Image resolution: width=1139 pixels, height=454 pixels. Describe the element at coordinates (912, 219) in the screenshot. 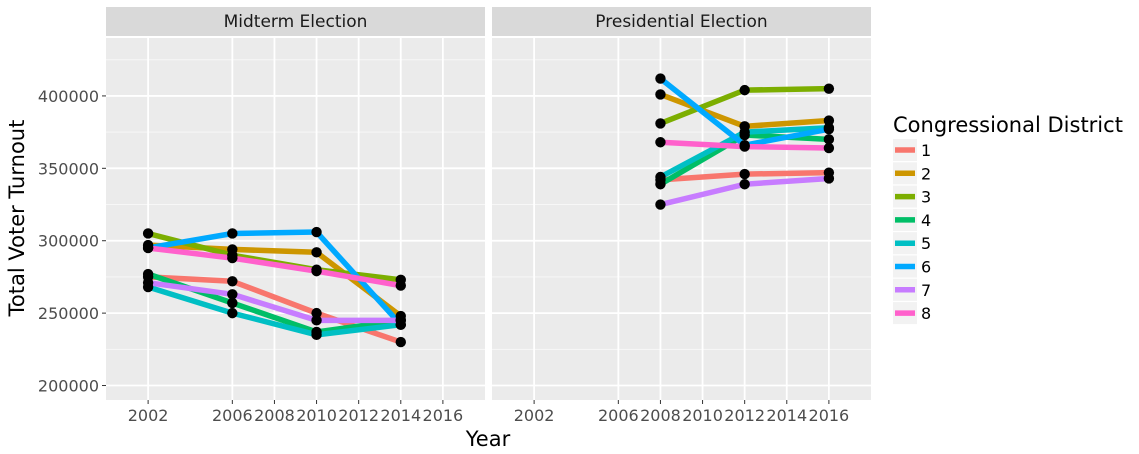

I see `legend-item-4: 4` at that location.